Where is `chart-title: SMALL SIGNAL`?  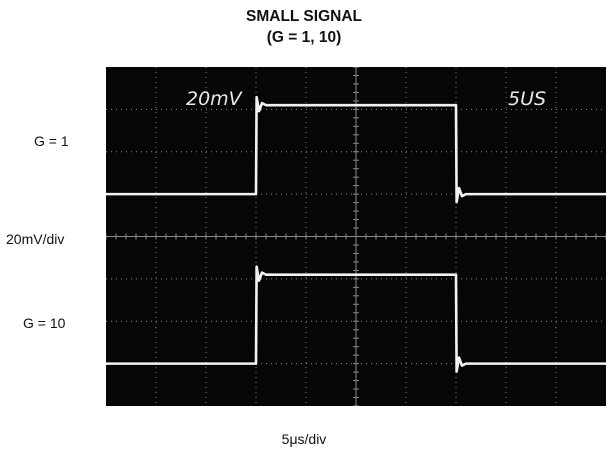
chart-title: SMALL SIGNAL is located at coordinates (304, 16).